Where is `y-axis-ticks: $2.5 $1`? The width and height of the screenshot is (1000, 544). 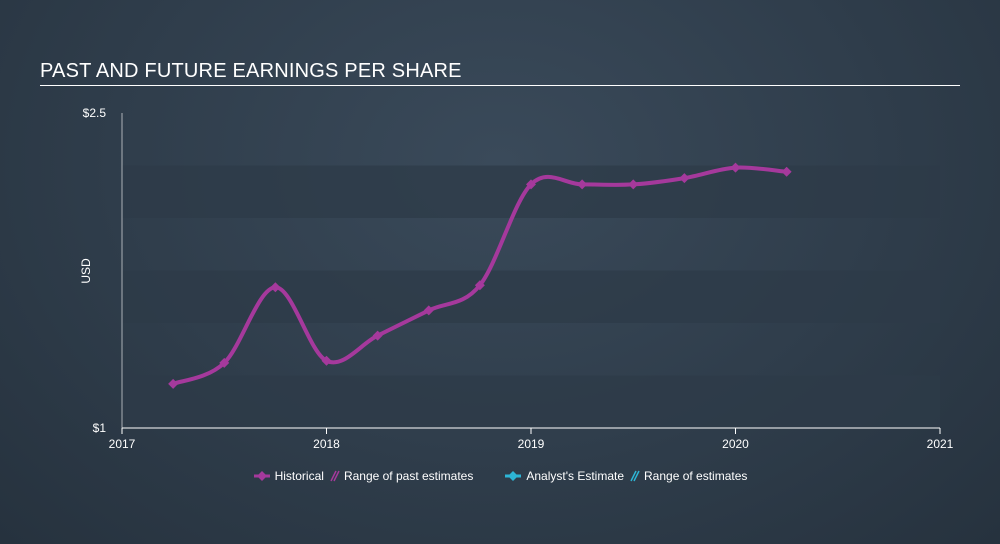 y-axis-ticks: $2.5 $1 is located at coordinates (95, 270).